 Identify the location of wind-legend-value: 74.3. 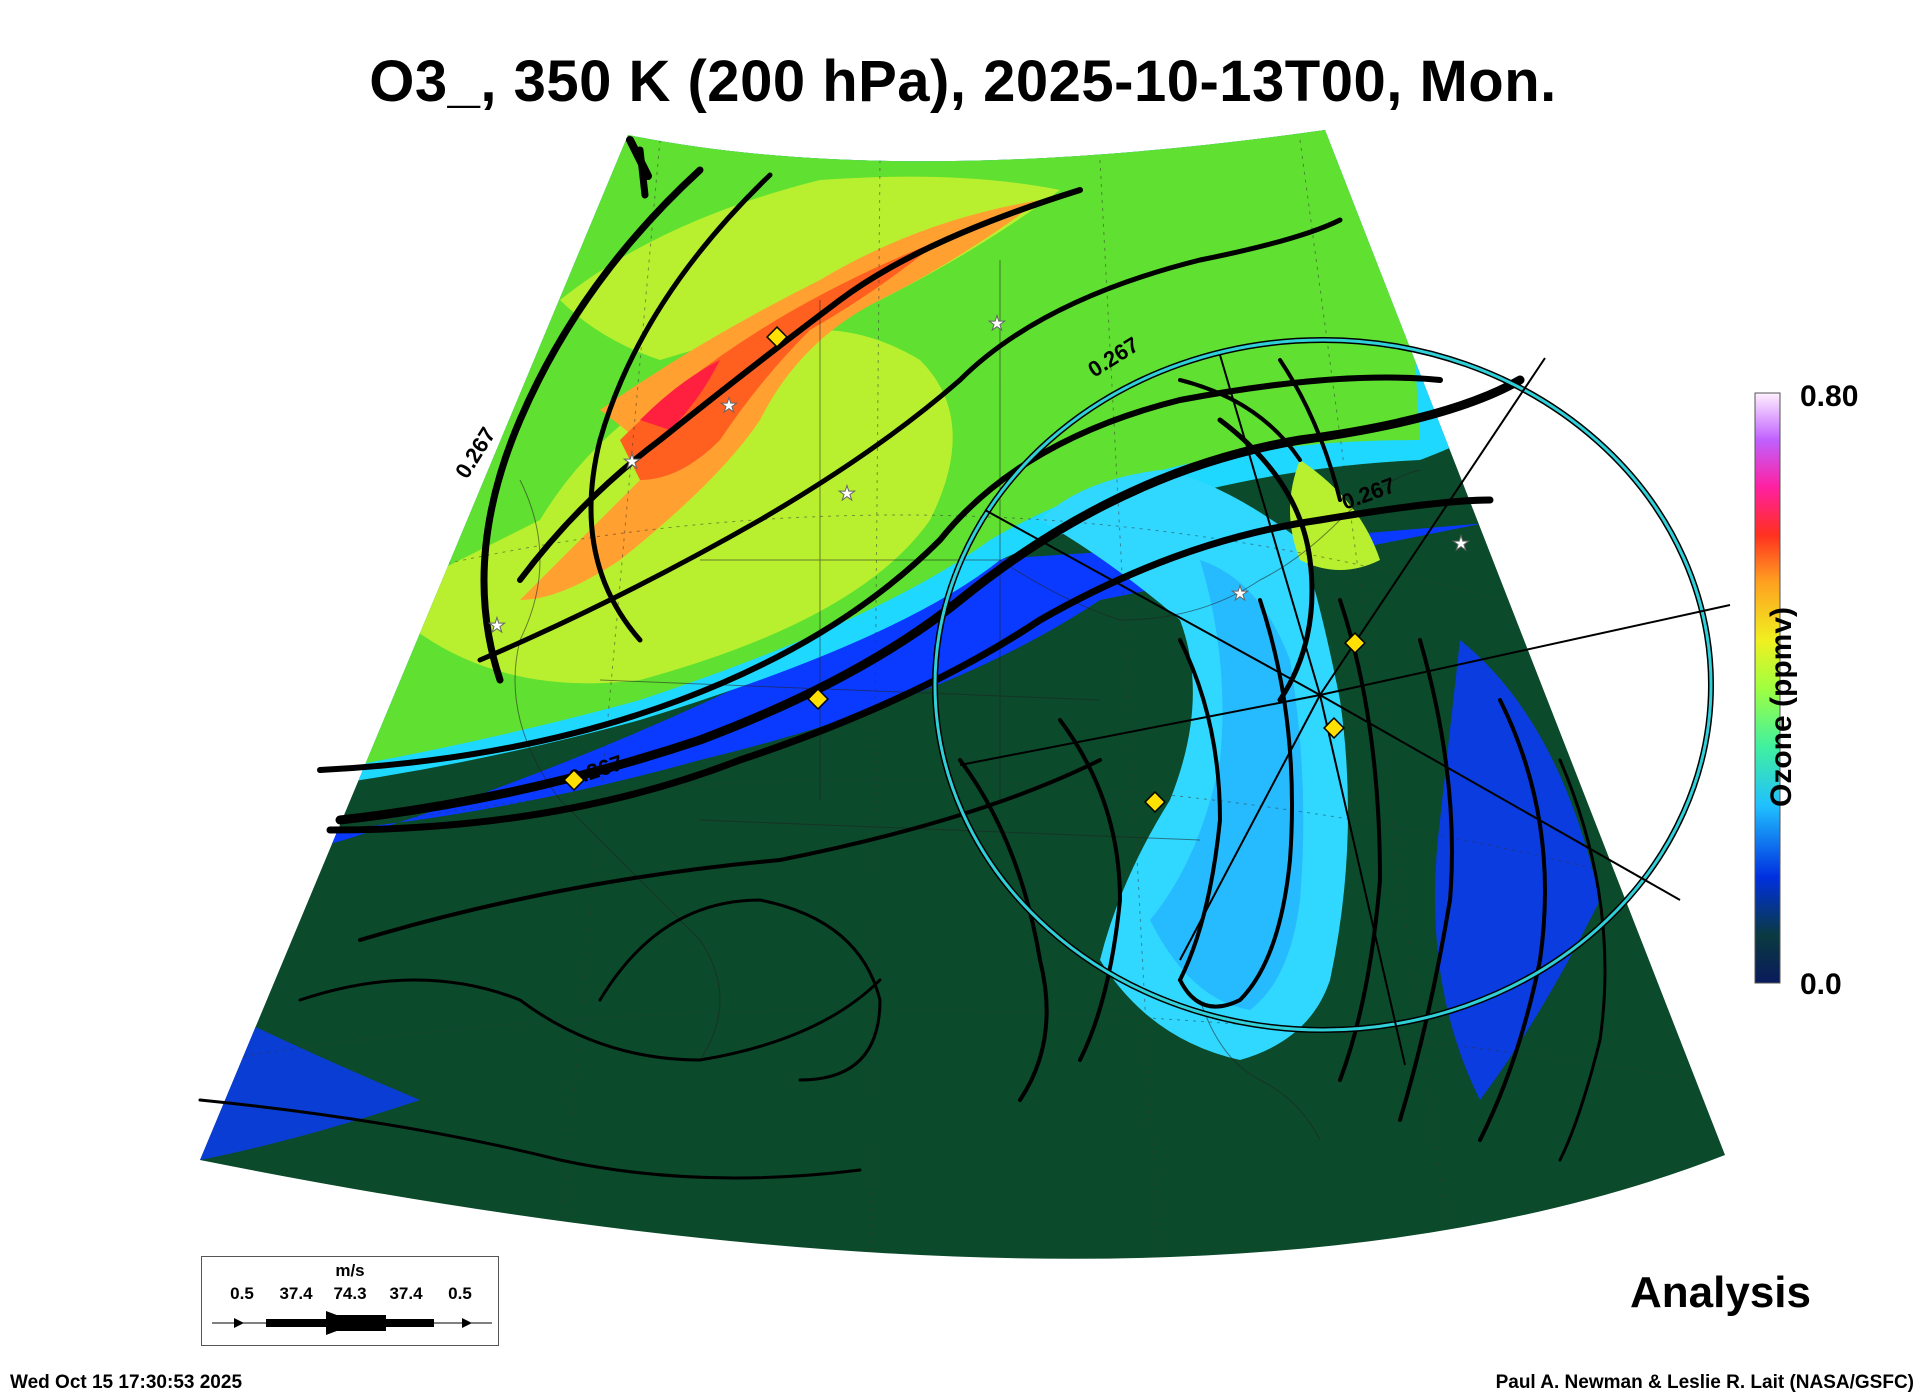
(350, 1293).